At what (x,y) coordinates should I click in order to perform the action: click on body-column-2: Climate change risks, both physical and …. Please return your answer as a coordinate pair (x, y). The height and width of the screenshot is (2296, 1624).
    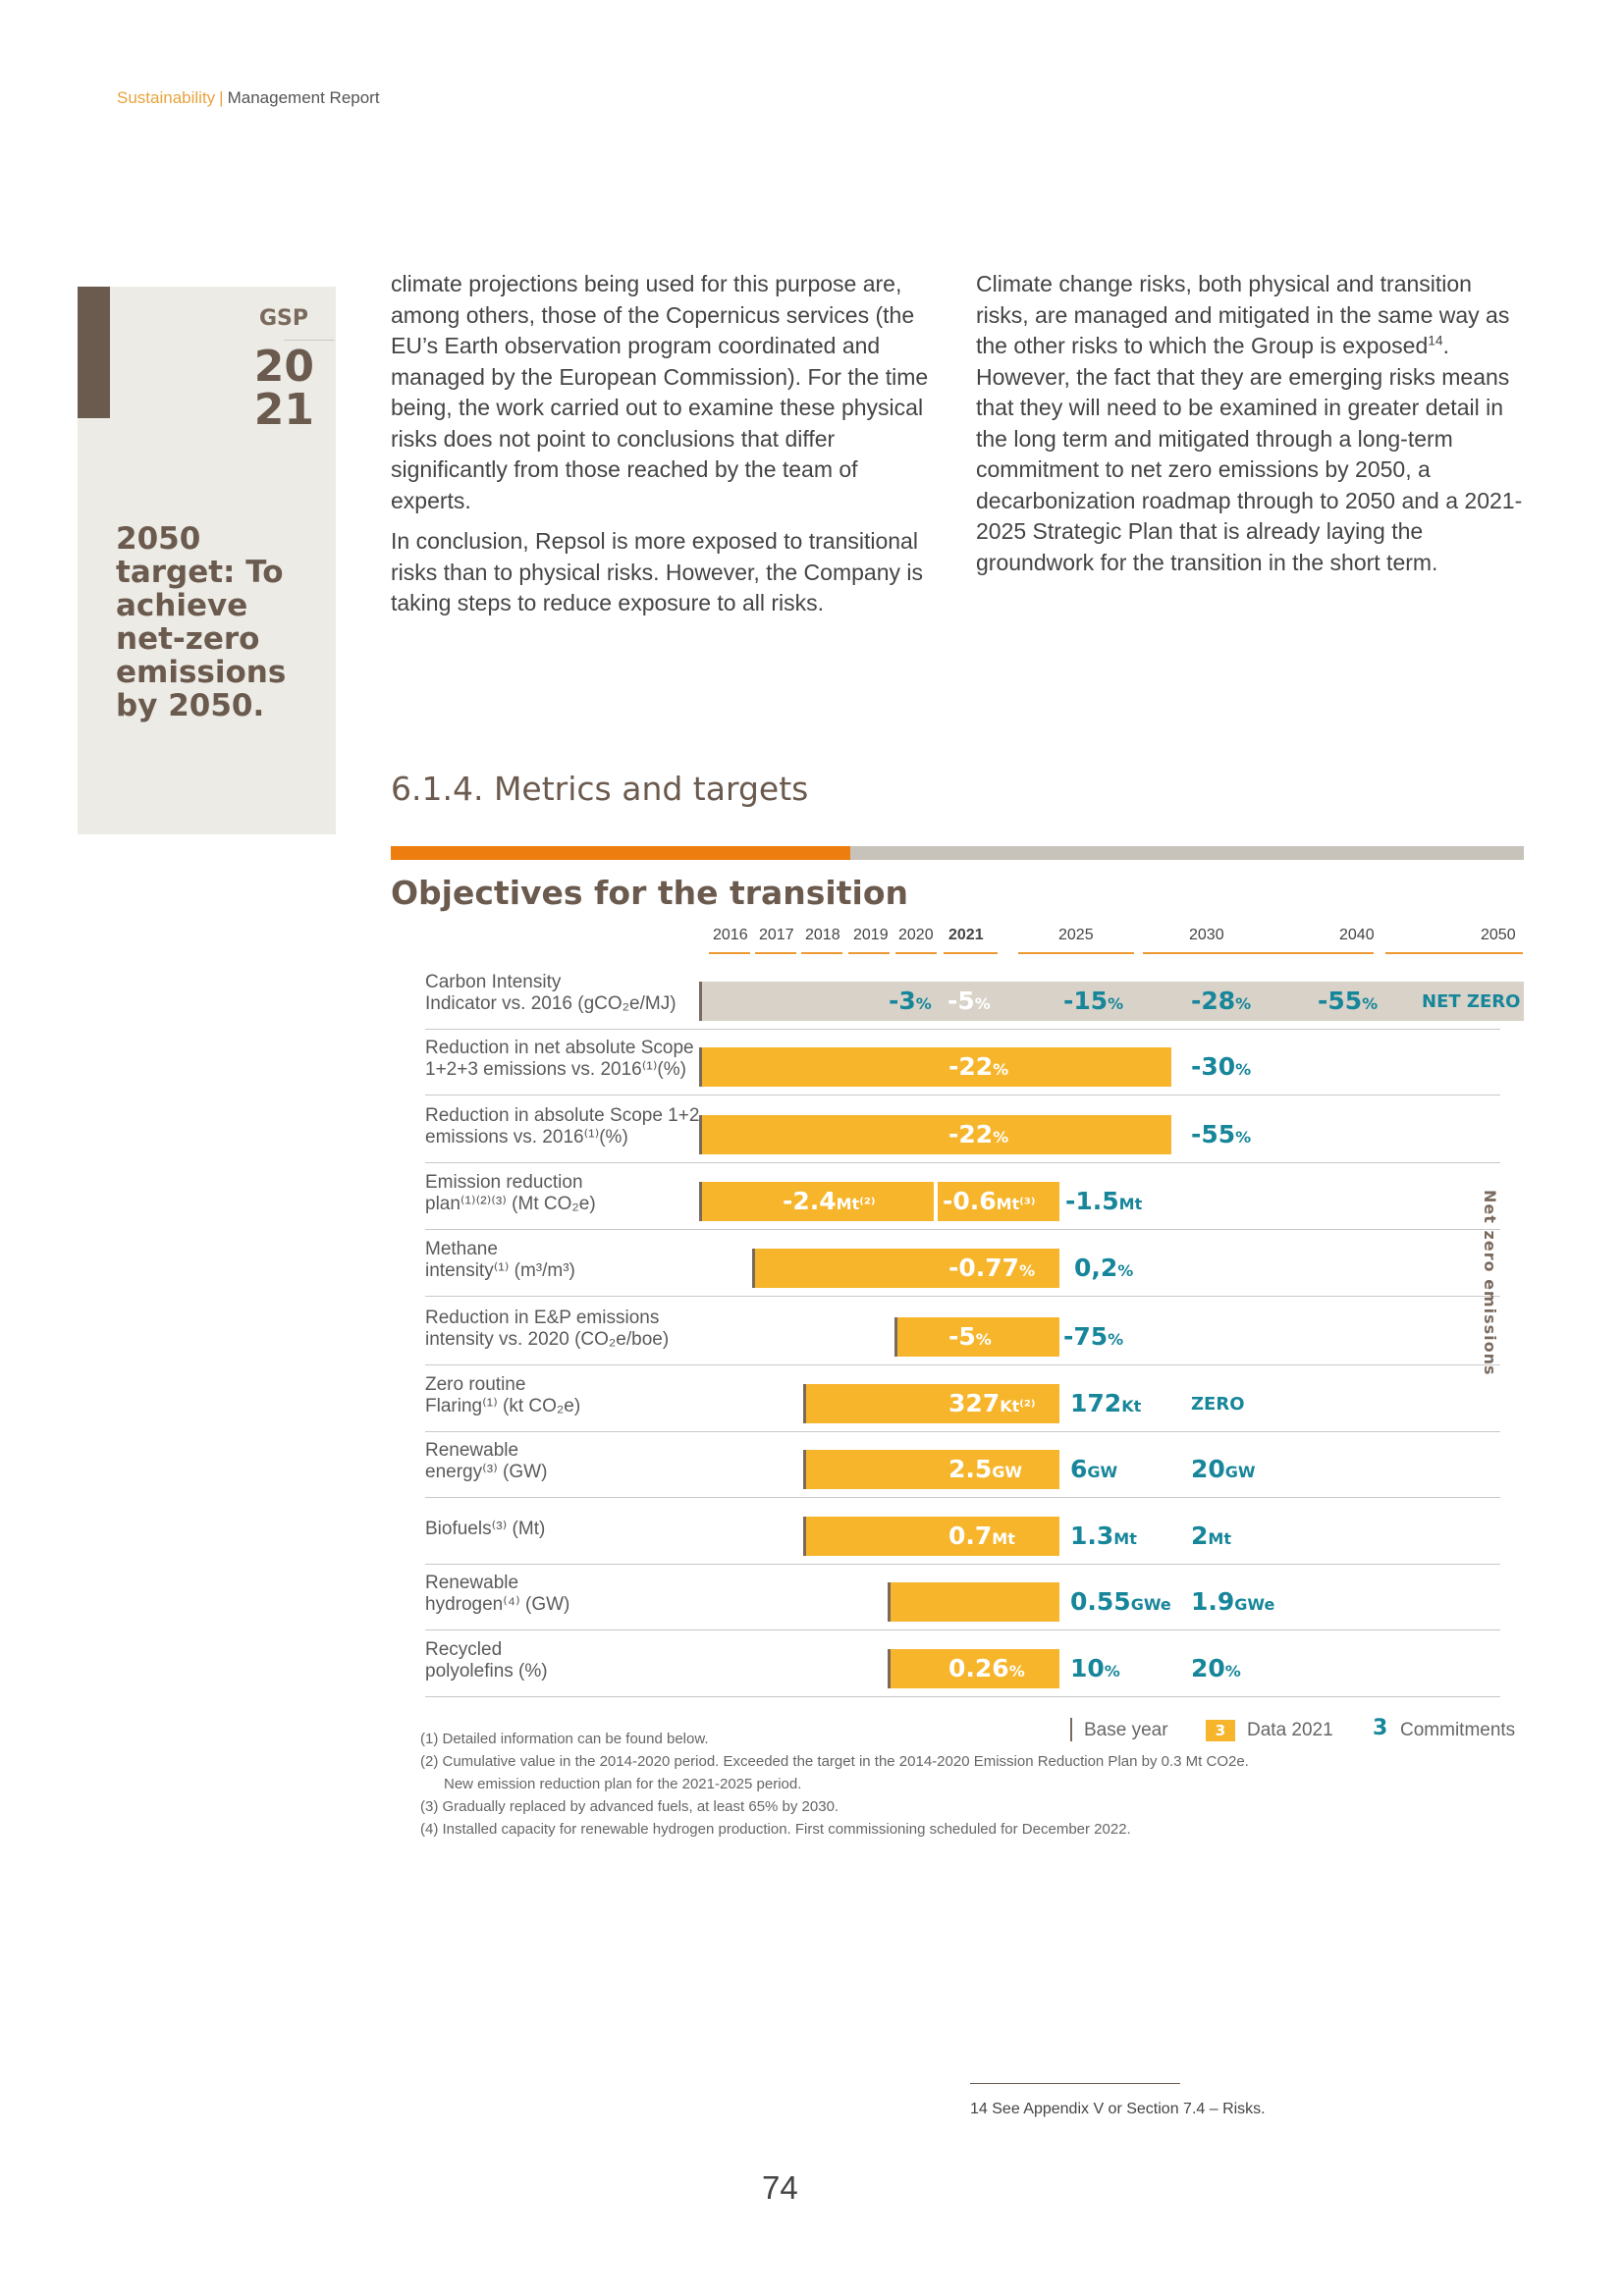
    Looking at the image, I should click on (1251, 429).